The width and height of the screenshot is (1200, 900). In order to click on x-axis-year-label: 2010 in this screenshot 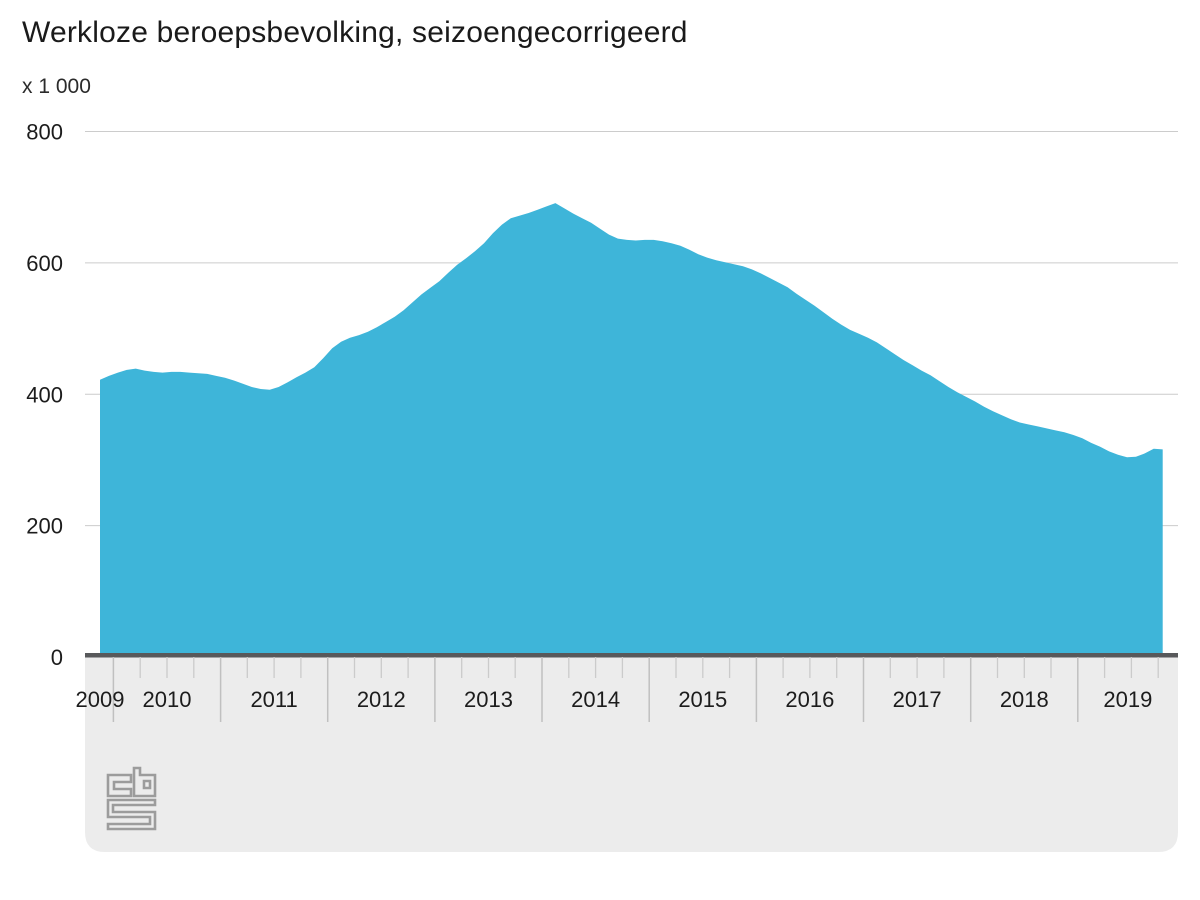, I will do `click(167, 699)`.